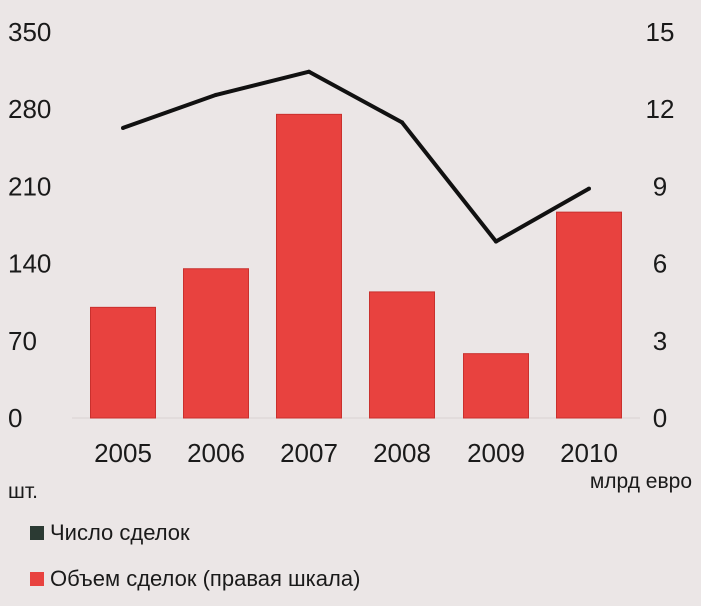 The width and height of the screenshot is (701, 606). I want to click on right-axis-unit: млрд евро, so click(641, 481).